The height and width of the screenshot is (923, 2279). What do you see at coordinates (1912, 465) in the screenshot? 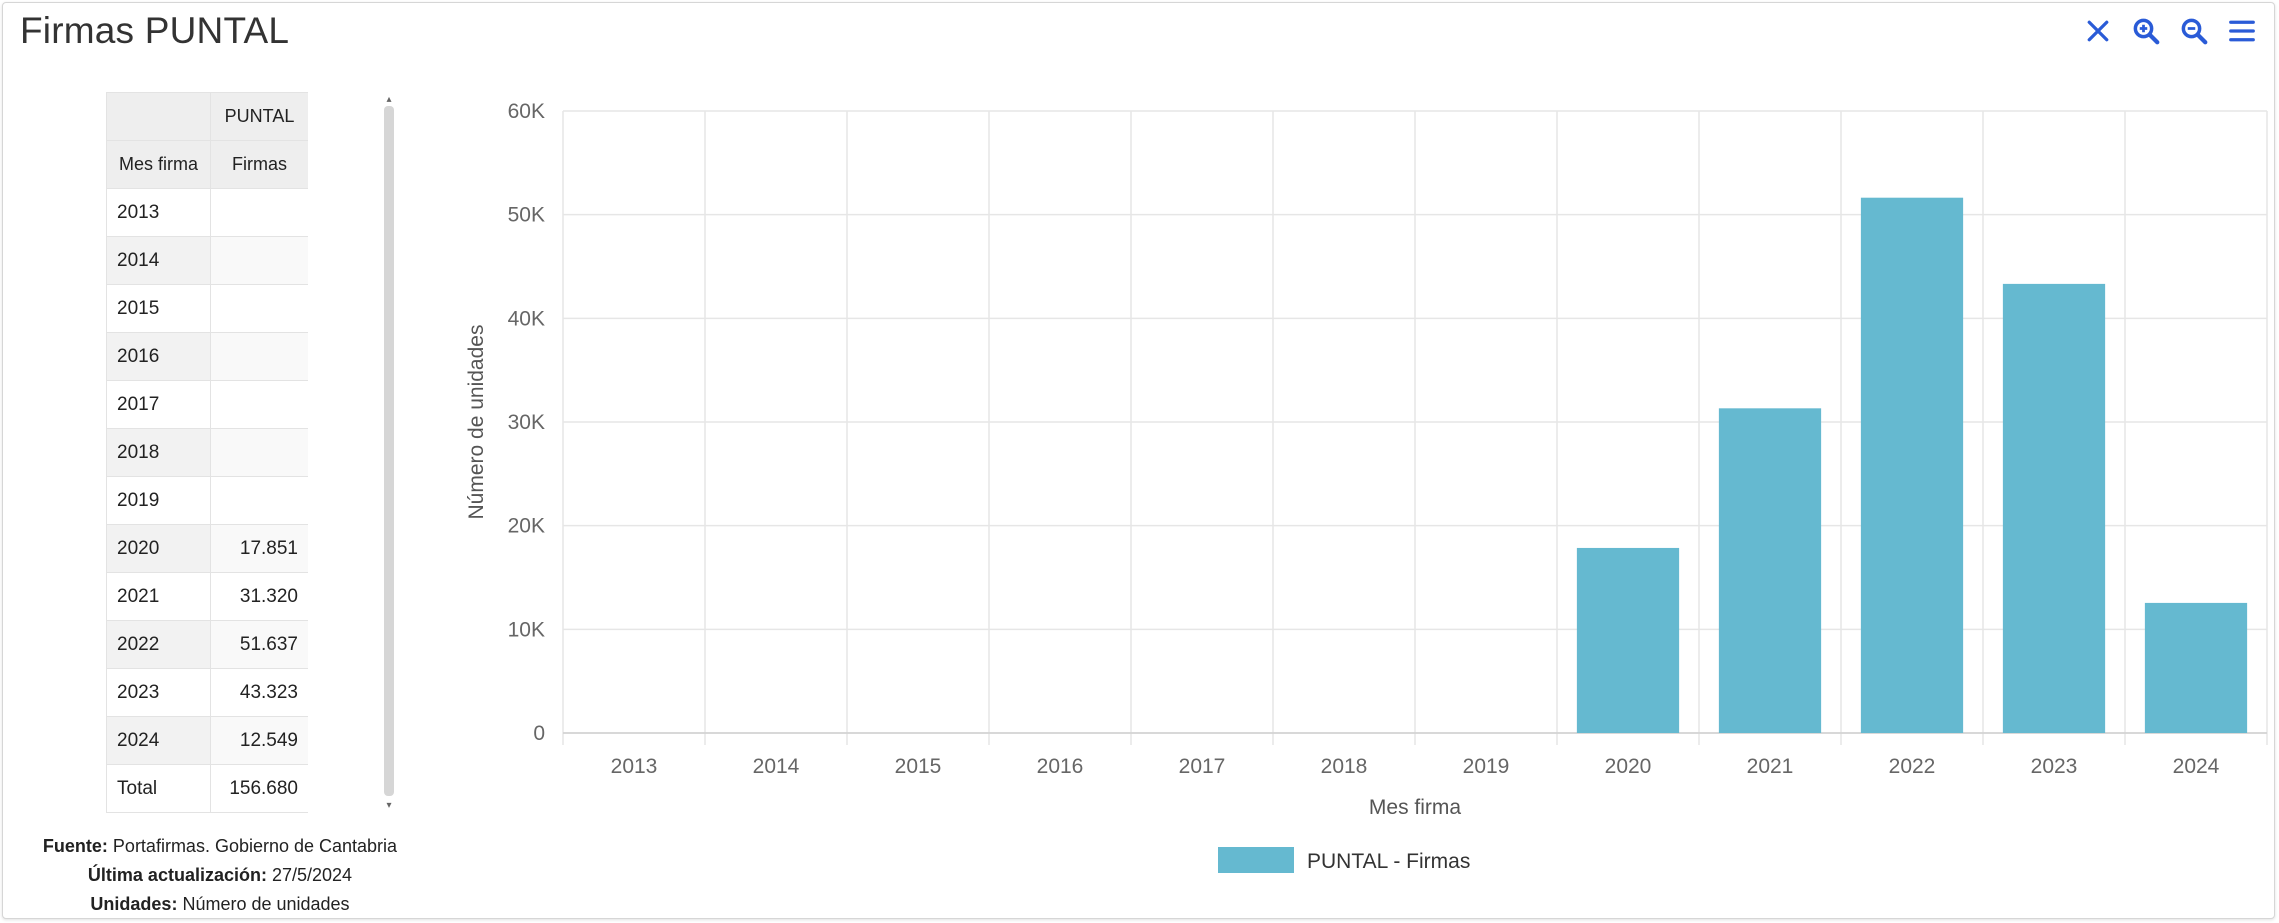
I see `bar-2022` at bounding box center [1912, 465].